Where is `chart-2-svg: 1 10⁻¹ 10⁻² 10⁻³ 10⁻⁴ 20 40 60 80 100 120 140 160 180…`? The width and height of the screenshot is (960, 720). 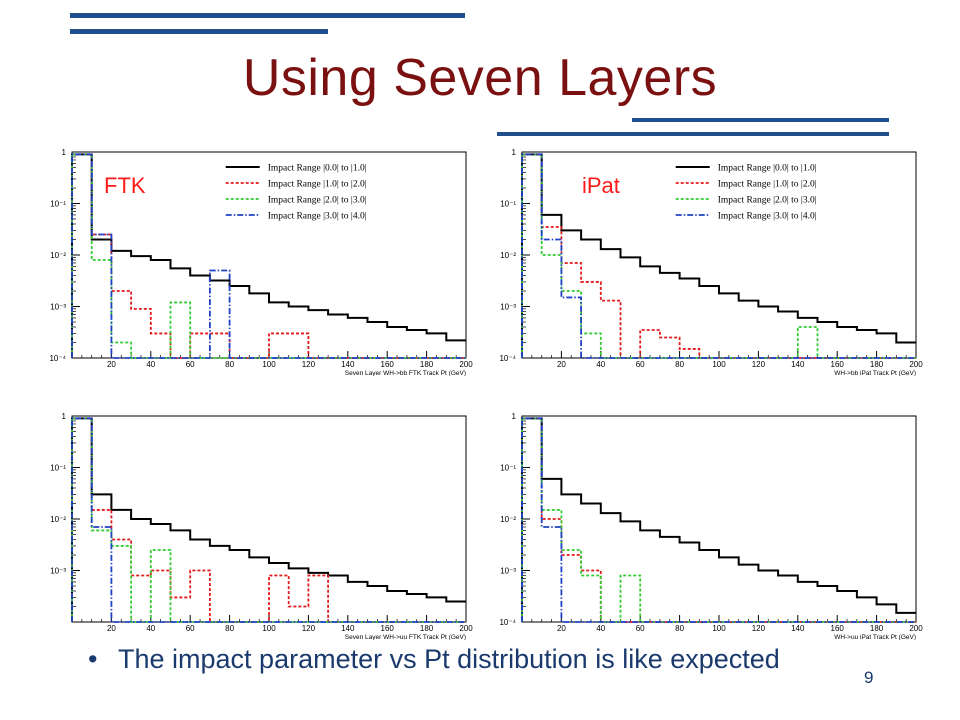 chart-2-svg: 1 10⁻¹ 10⁻² 10⁻³ 10⁻⁴ 20 40 60 80 100 120 140 160 180… is located at coordinates (711, 262).